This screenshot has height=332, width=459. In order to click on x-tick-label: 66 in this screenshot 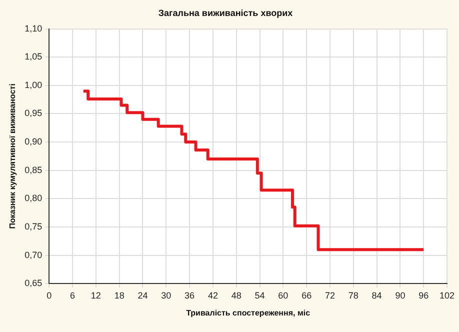, I will do `click(307, 295)`.